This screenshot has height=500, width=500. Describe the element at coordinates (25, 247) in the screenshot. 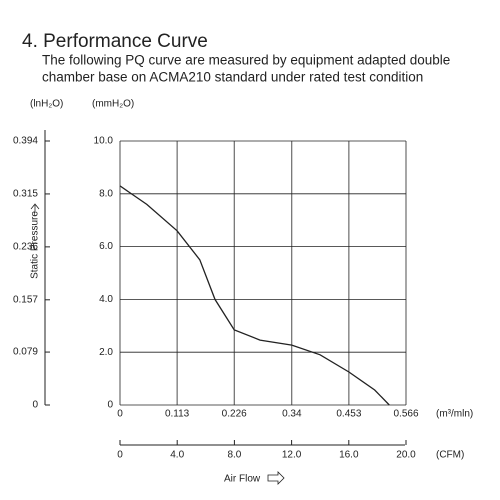

I see `y2-tick-label: 0.236` at that location.